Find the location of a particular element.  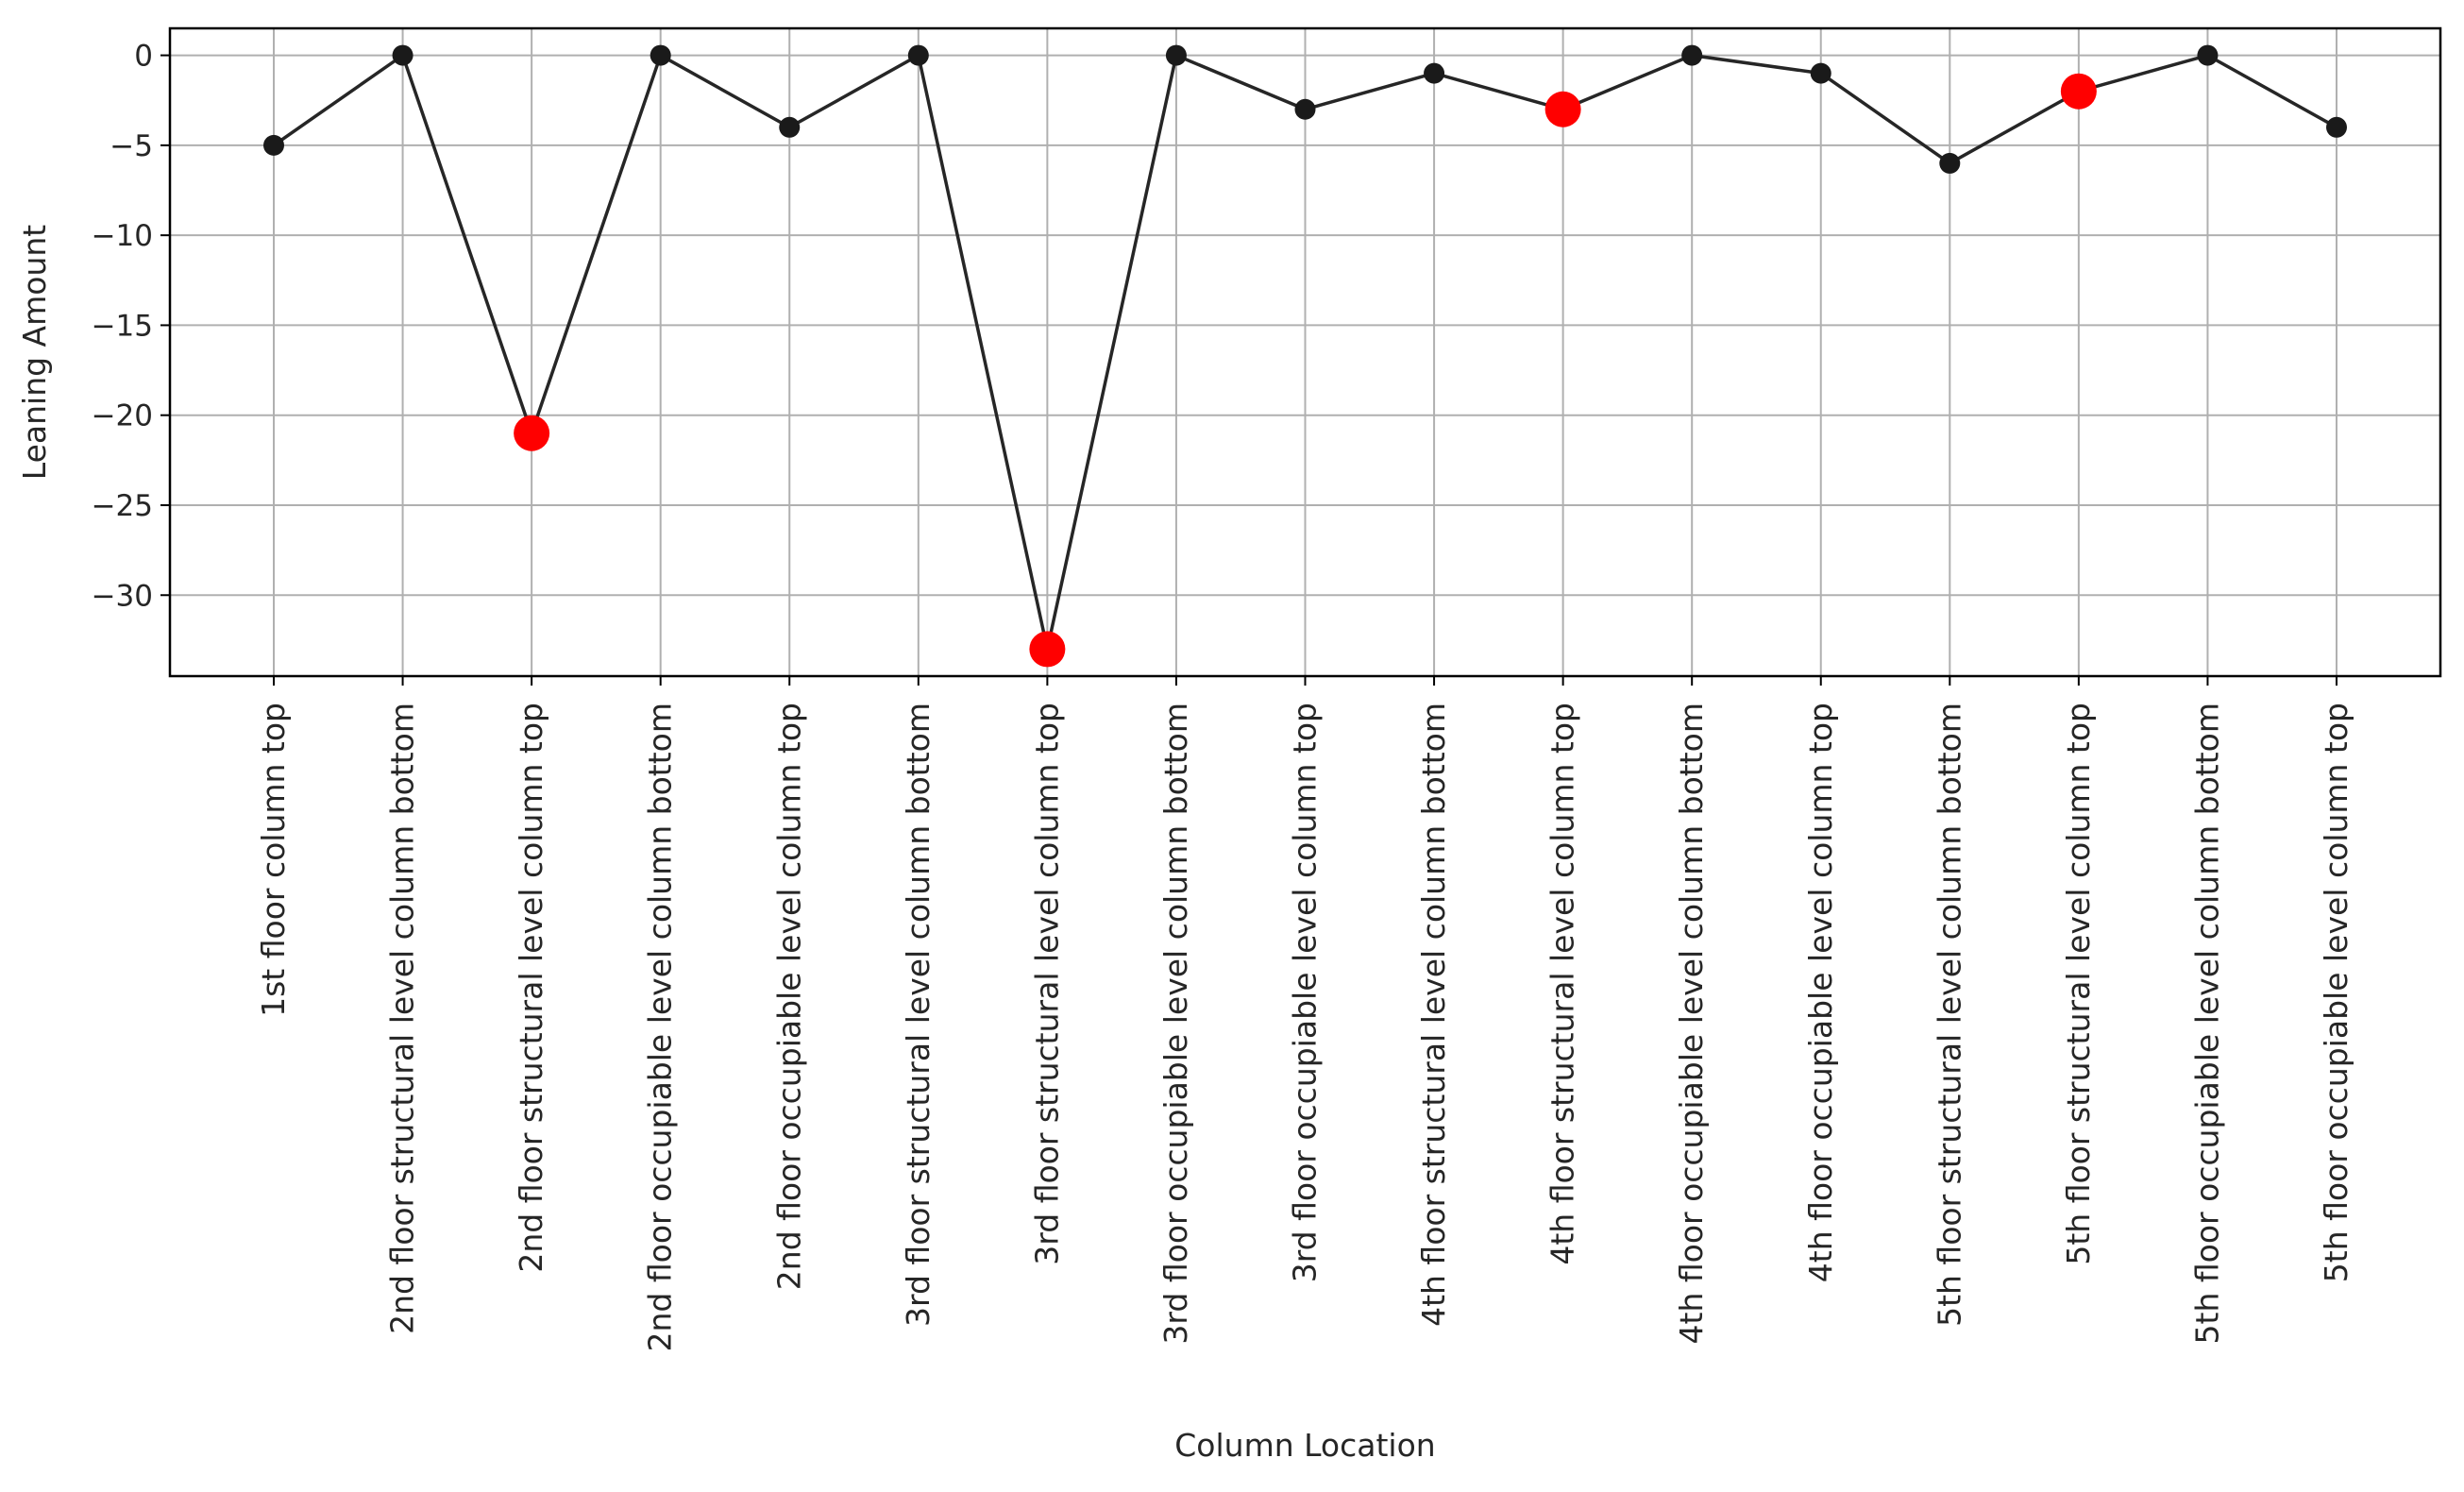

y-tick-label: −5 is located at coordinates (131, 146).